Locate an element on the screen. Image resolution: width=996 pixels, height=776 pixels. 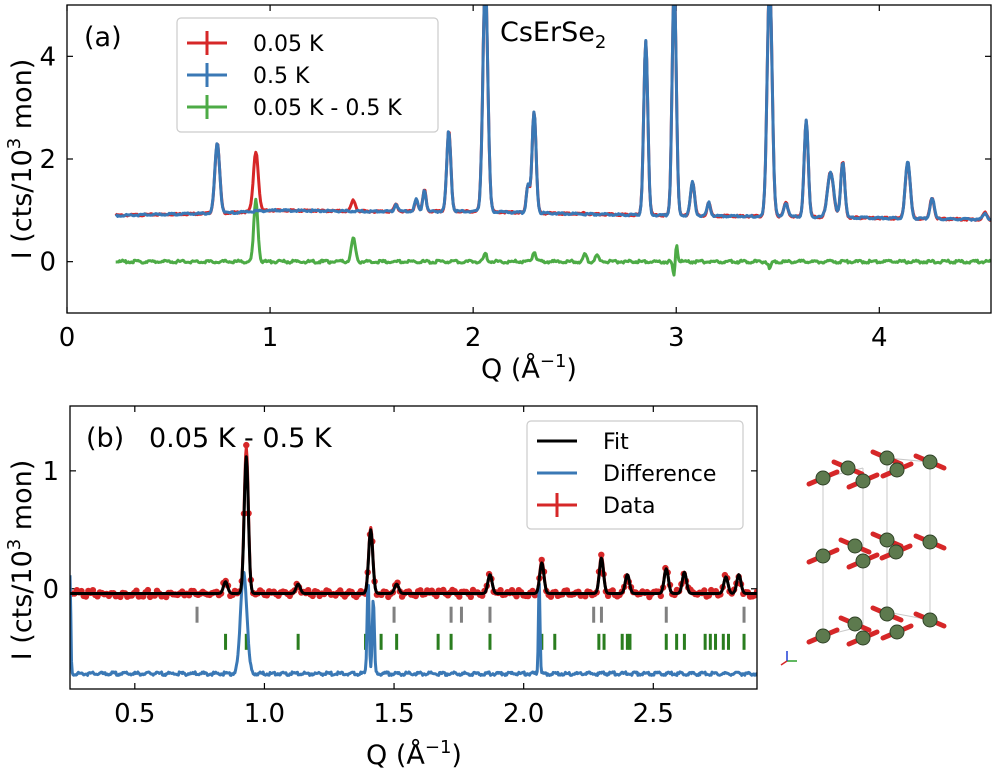
x-tick-label: 0.5 is located at coordinates (134, 714).